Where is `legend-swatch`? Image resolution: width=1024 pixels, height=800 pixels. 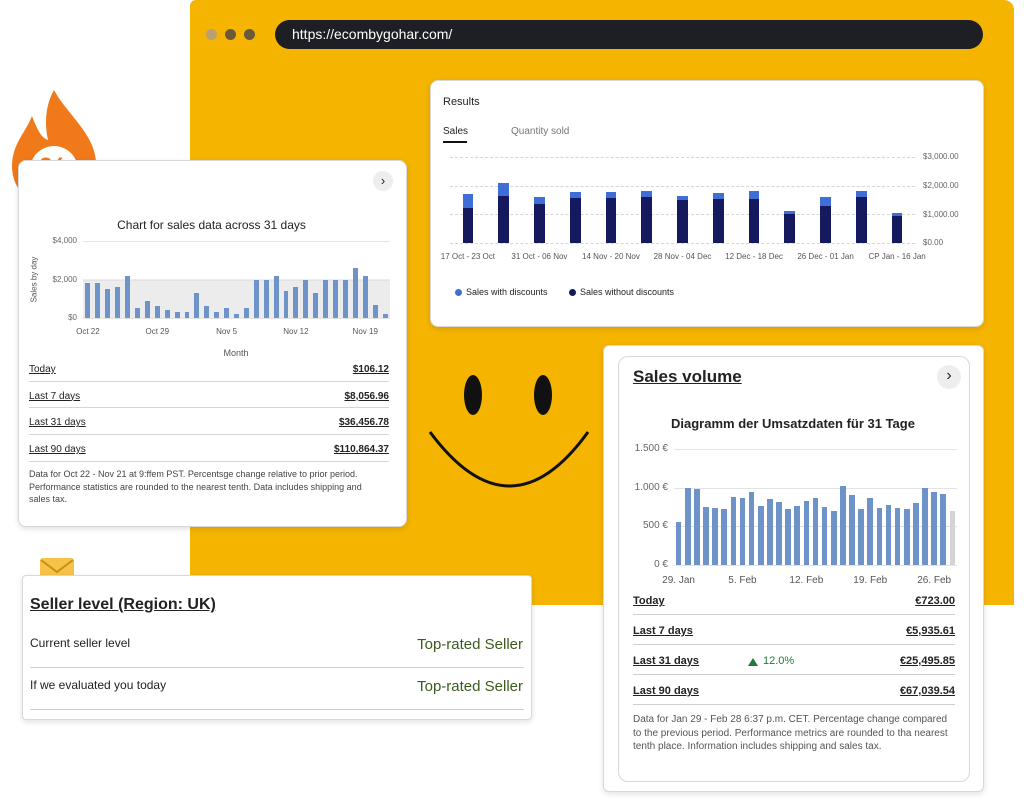
legend-swatch is located at coordinates (458, 292).